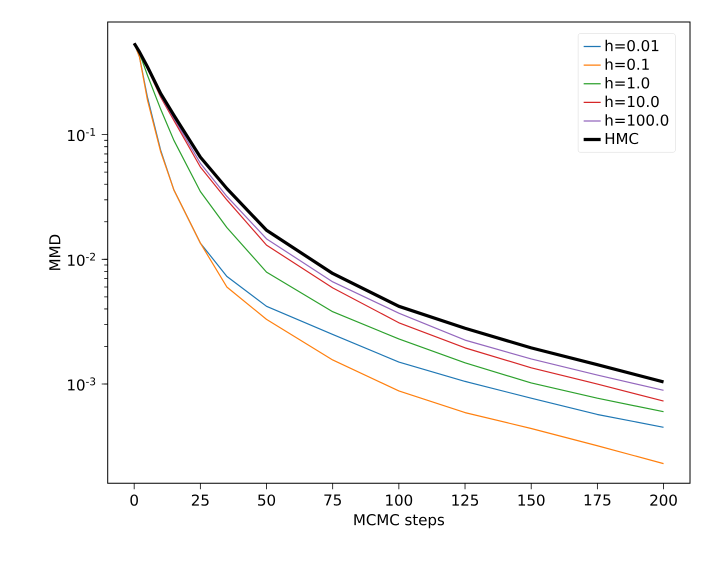 This screenshot has height=565, width=711. Describe the element at coordinates (632, 102) in the screenshot. I see `legend-label: h=10.0` at that location.